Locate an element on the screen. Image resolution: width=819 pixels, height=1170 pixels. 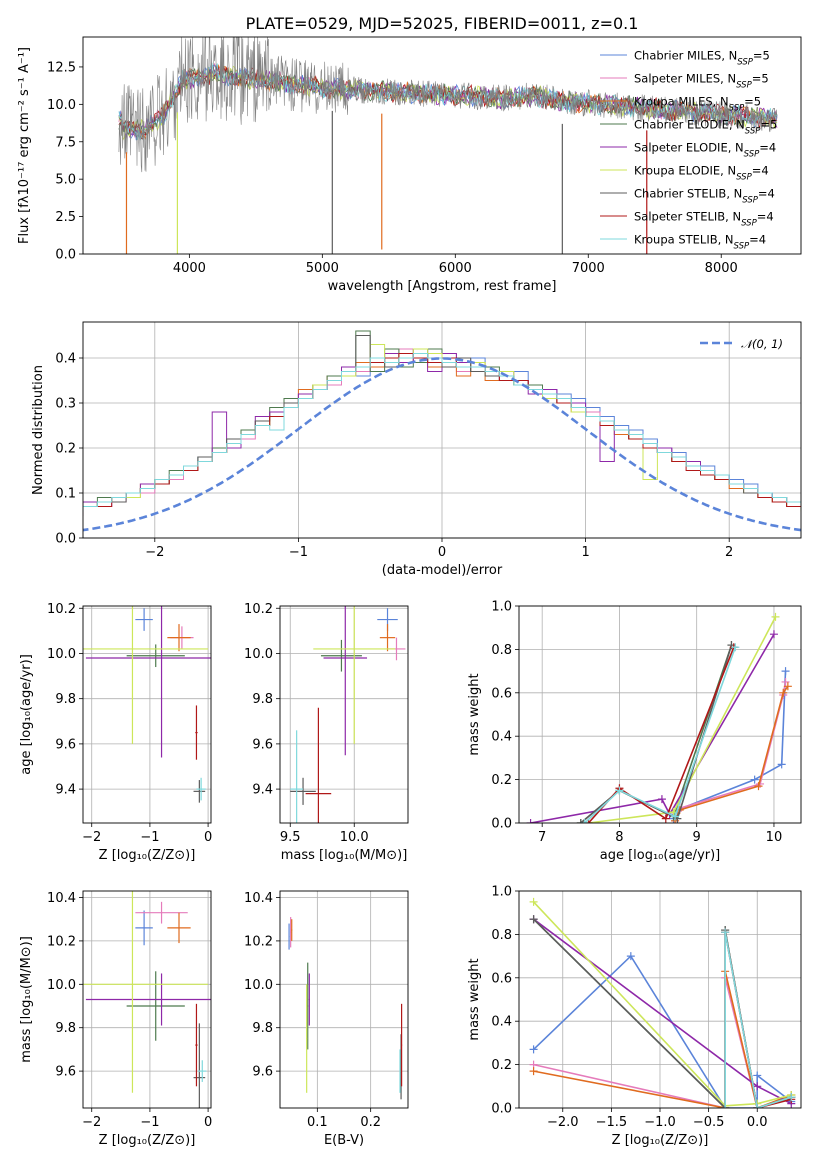
legend-label: Chabrier ELODIE, NSSP=5 is located at coordinates (705, 127).